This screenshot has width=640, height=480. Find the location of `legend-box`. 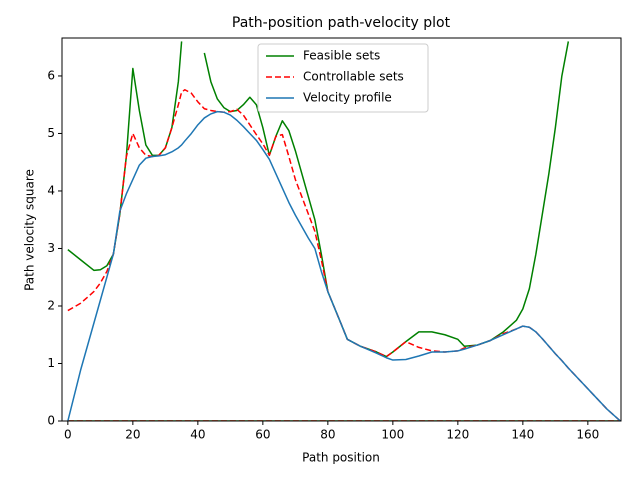

legend-box is located at coordinates (343, 78).